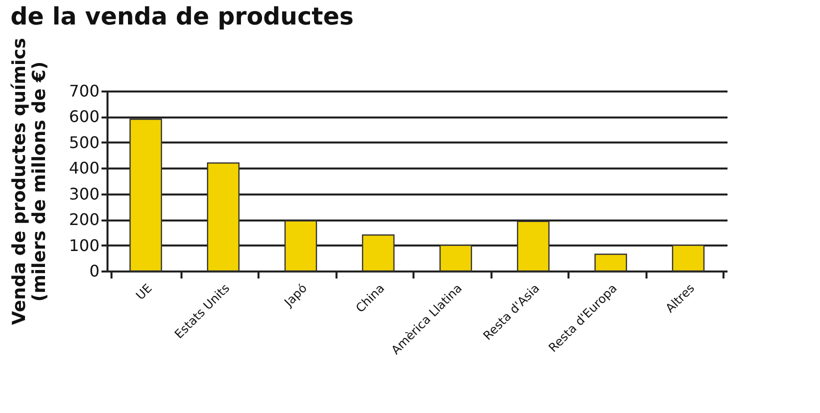 This screenshot has width=820, height=413. I want to click on x-tick-label: UE, so click(144, 292).